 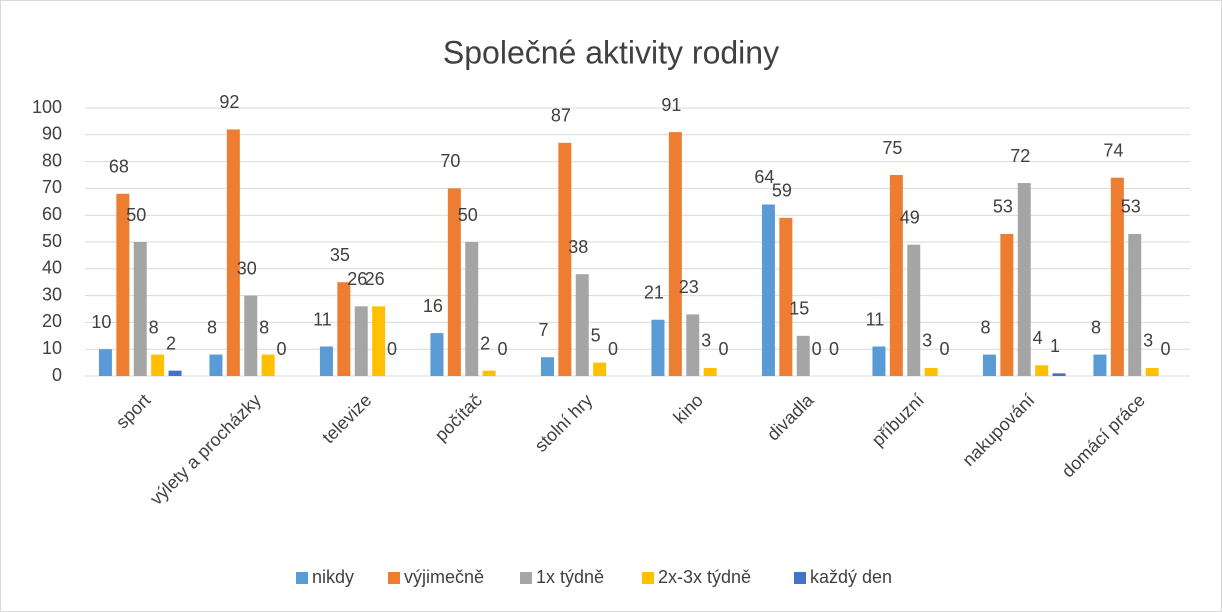 I want to click on data-label: 5, so click(x=596, y=335).